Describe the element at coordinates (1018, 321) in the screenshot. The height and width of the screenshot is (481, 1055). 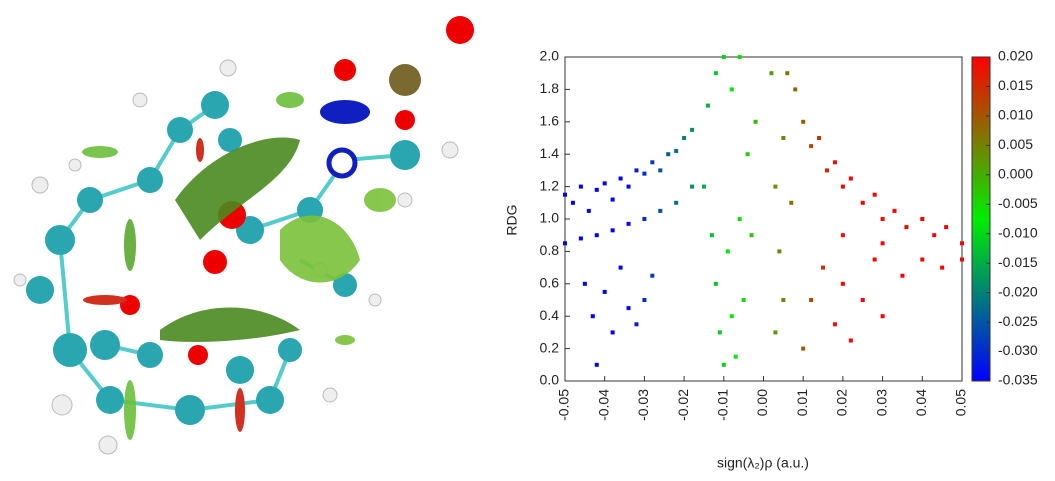
I see `colorbar-tick-label: -0.025` at that location.